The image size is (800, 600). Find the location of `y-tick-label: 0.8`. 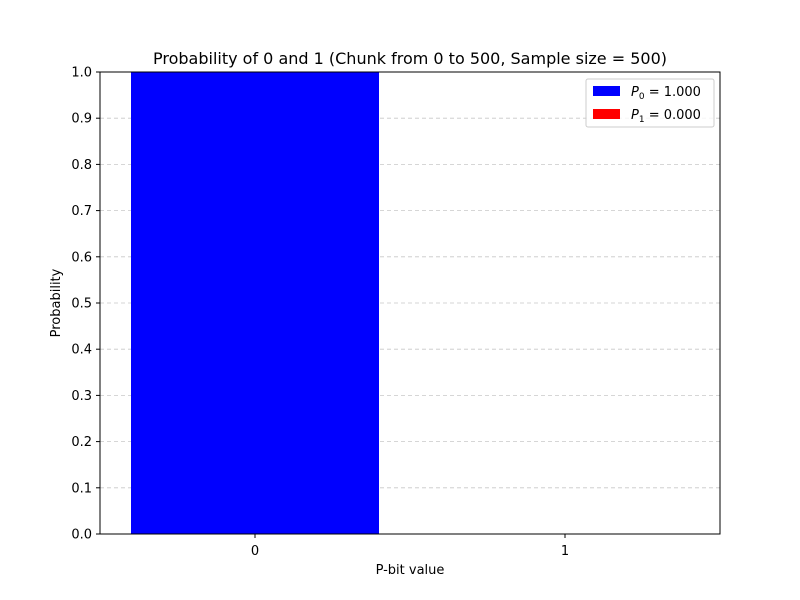

y-tick-label: 0.8 is located at coordinates (81, 165).